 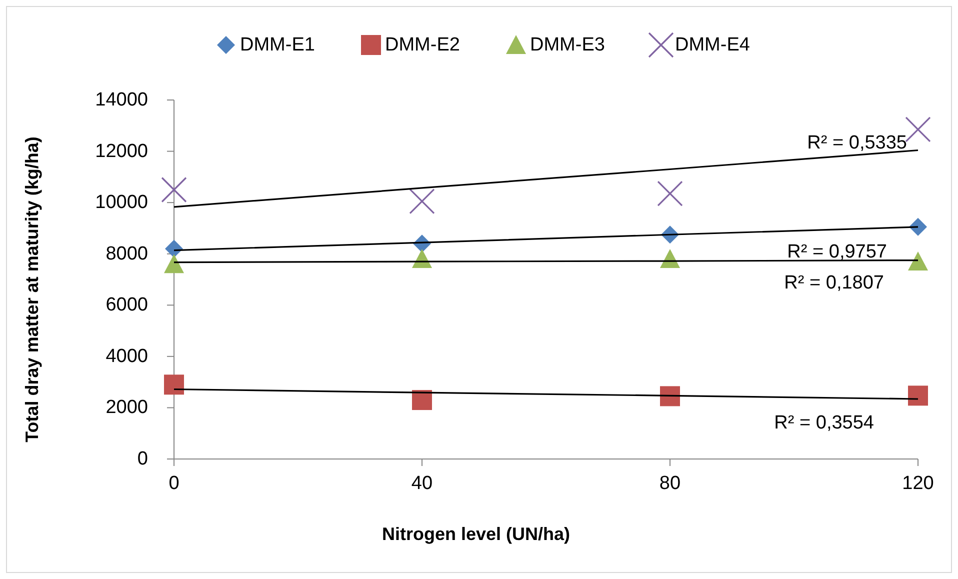 I want to click on x-axis-title: Nitrogen level (UN/ha), so click(x=476, y=534).